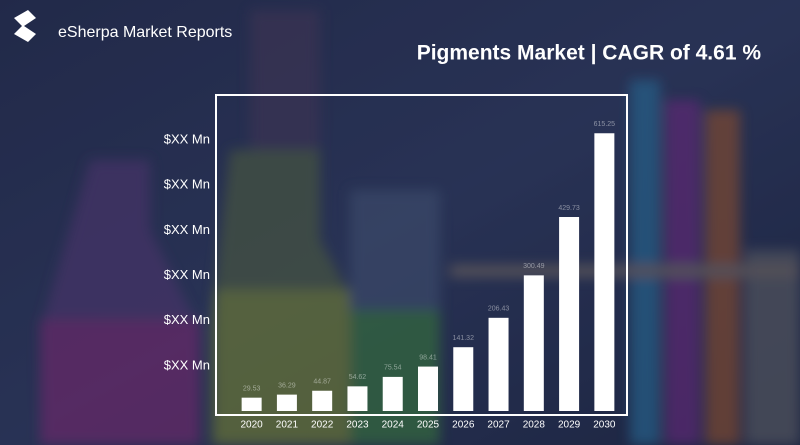 This screenshot has height=445, width=800. Describe the element at coordinates (287, 385) in the screenshot. I see `data-label: 36.29` at that location.